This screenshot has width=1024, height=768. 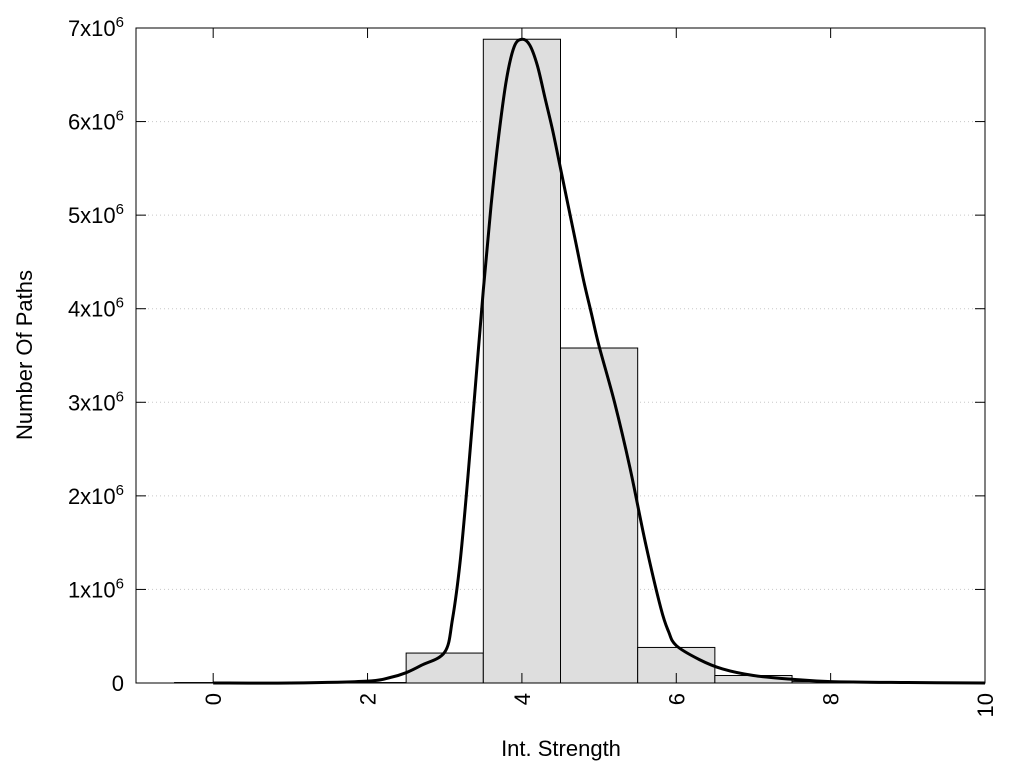 What do you see at coordinates (96, 401) in the screenshot?
I see `y-tick-label-3: 3x10⁶` at bounding box center [96, 401].